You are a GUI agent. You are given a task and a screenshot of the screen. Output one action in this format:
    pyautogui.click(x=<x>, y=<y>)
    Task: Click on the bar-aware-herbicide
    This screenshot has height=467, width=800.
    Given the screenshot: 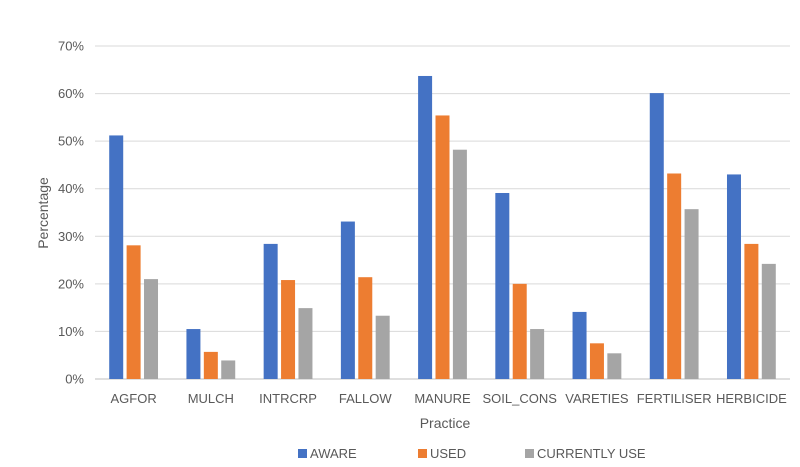 What is the action you would take?
    pyautogui.click(x=733, y=276)
    